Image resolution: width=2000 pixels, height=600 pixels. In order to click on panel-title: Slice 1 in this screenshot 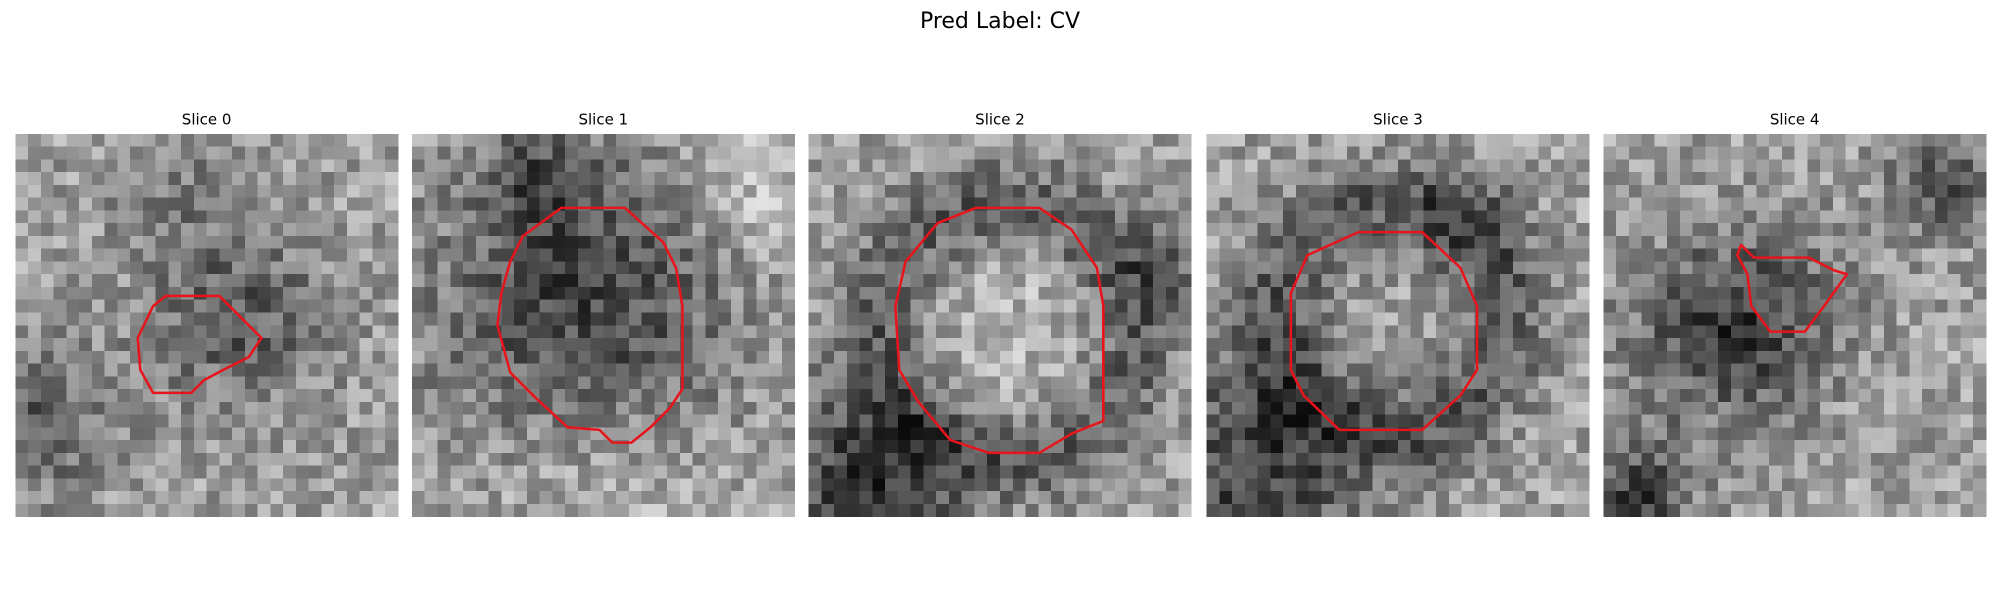, I will do `click(603, 119)`.